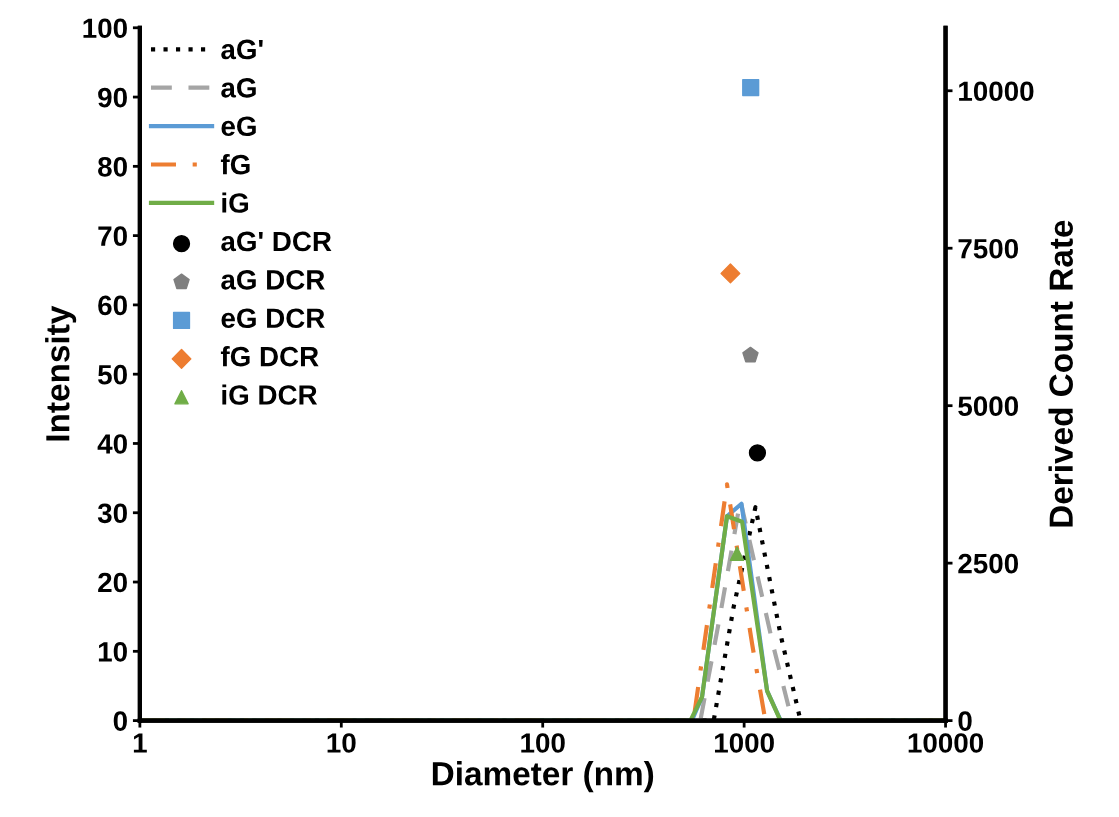 The height and width of the screenshot is (817, 1119). What do you see at coordinates (270, 394) in the screenshot?
I see `legend-label: iG DCR` at bounding box center [270, 394].